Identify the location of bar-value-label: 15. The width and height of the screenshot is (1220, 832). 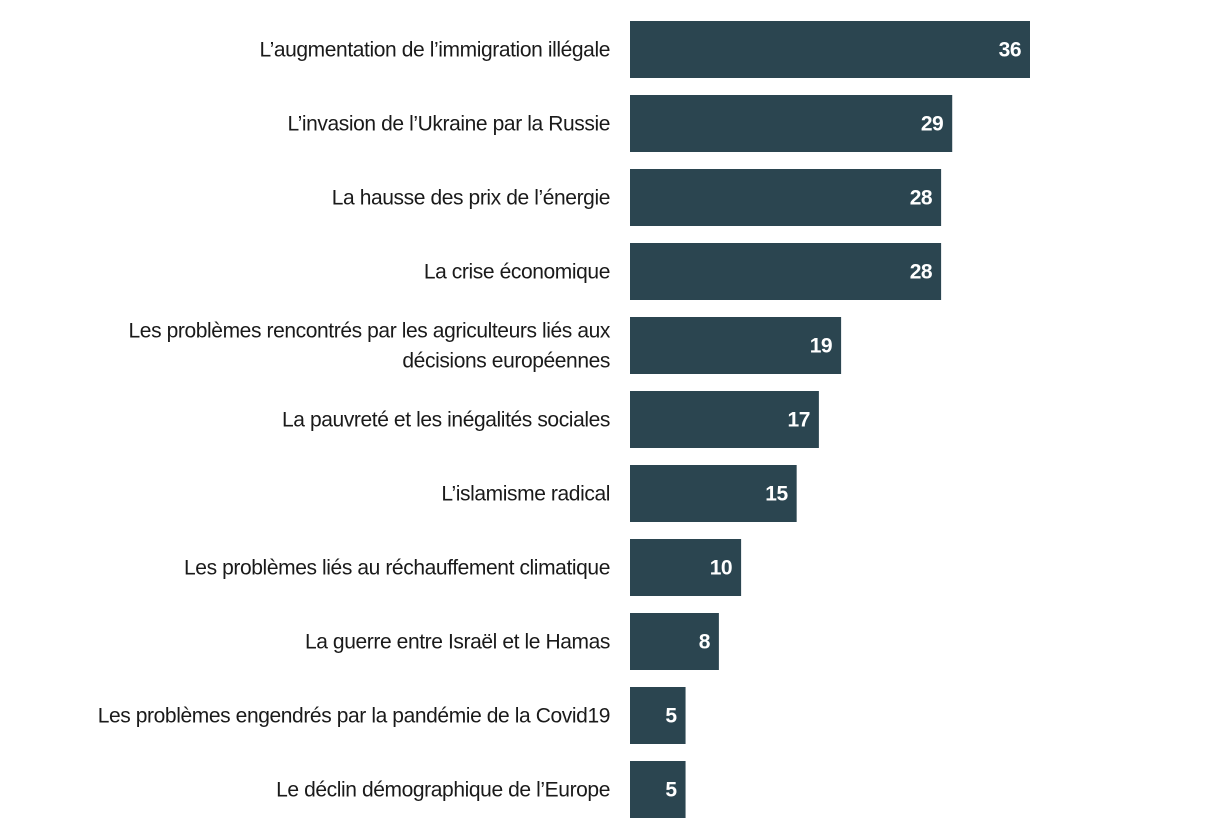
(776, 494).